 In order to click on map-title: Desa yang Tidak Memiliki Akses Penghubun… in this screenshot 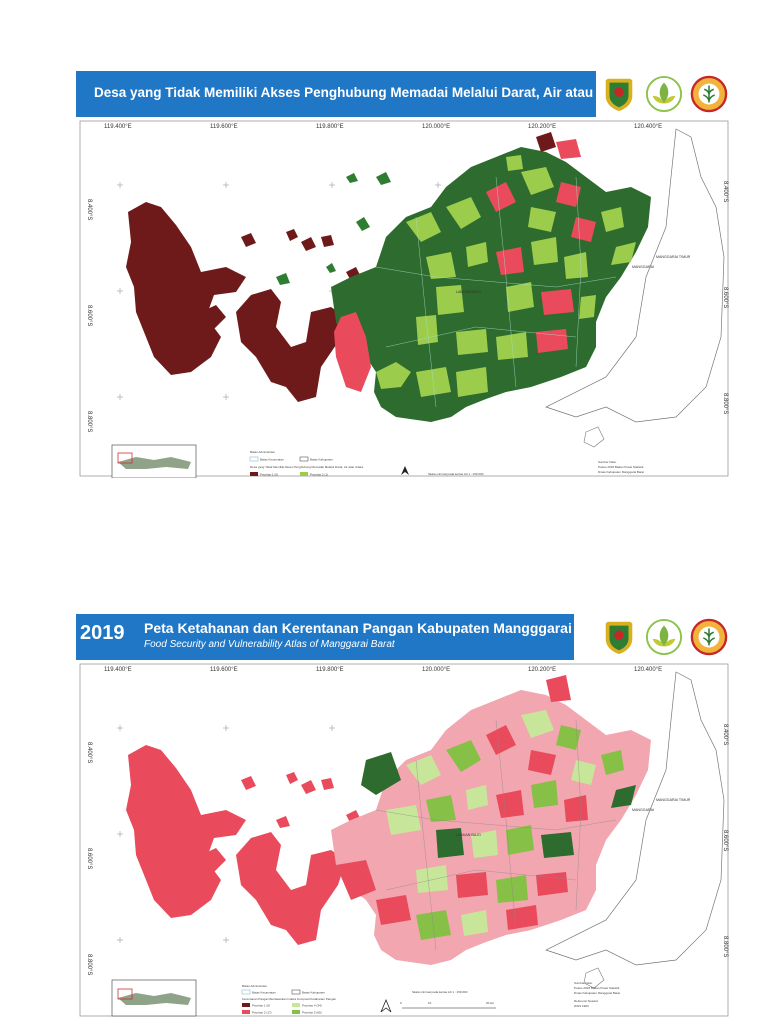, I will do `click(364, 92)`.